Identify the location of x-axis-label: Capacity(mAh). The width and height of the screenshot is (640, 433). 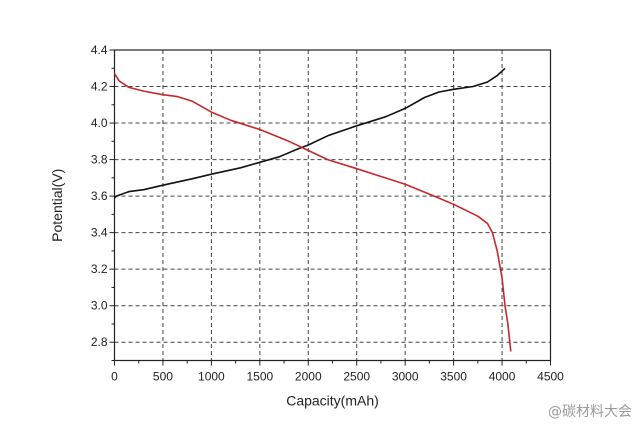
(332, 401).